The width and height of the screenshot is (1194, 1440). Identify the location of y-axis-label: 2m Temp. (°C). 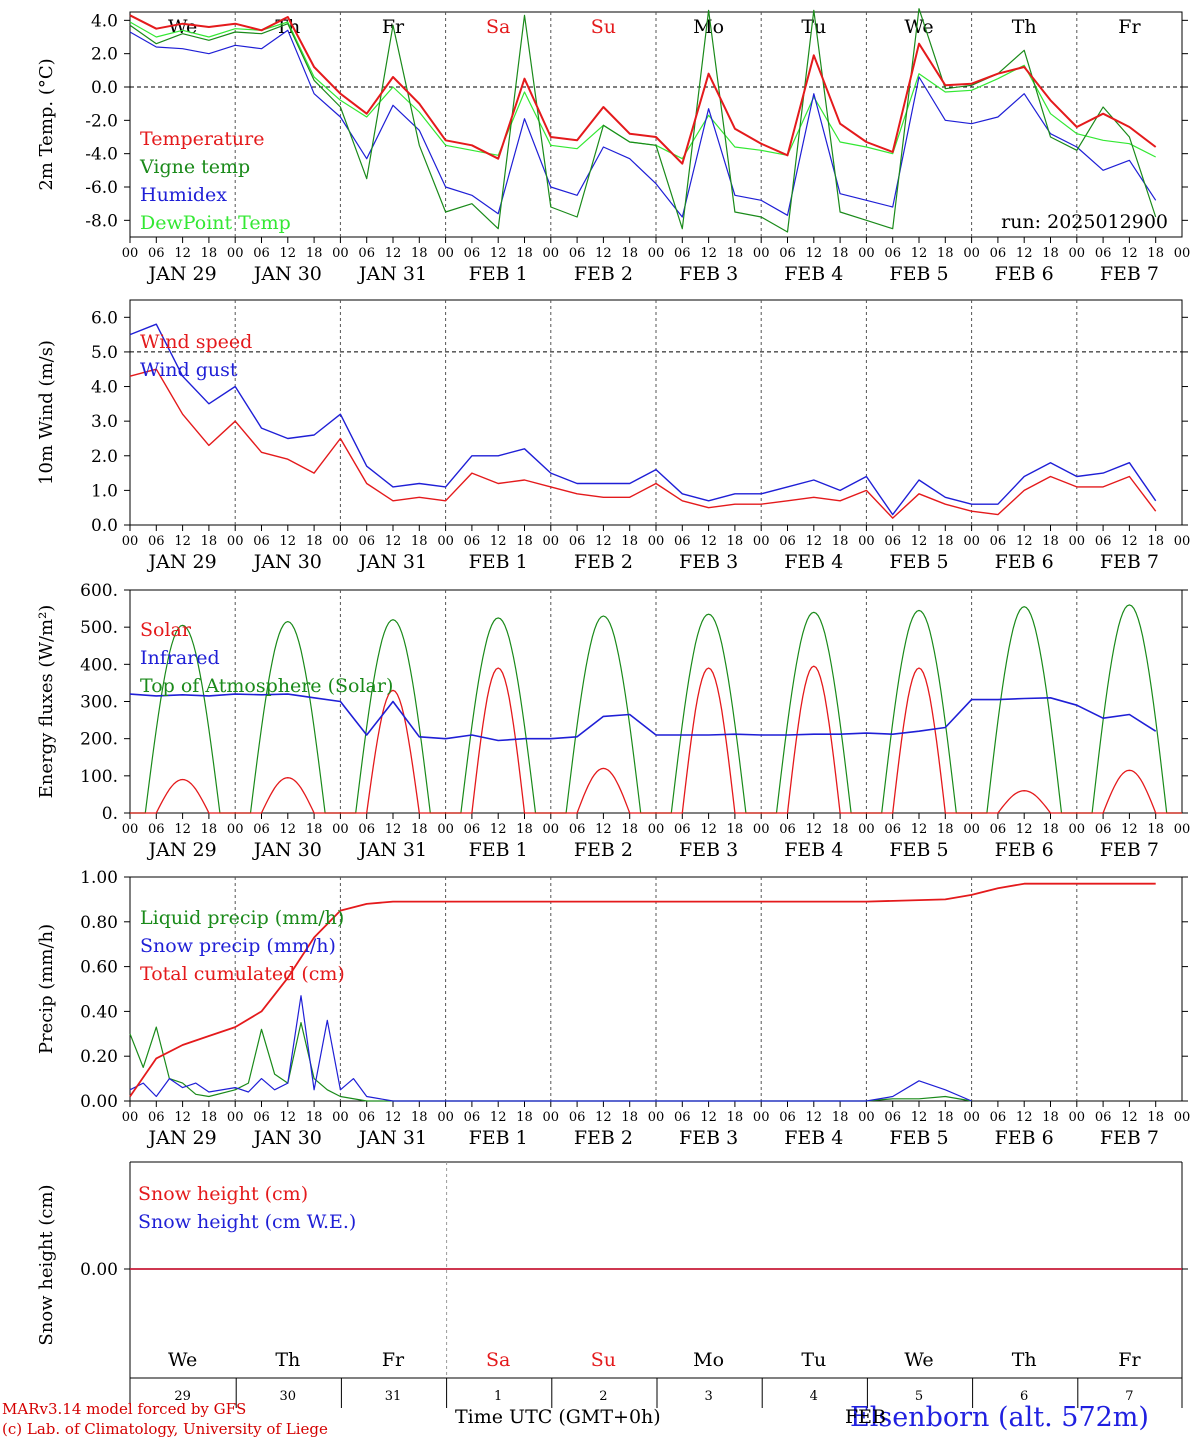
(46, 124).